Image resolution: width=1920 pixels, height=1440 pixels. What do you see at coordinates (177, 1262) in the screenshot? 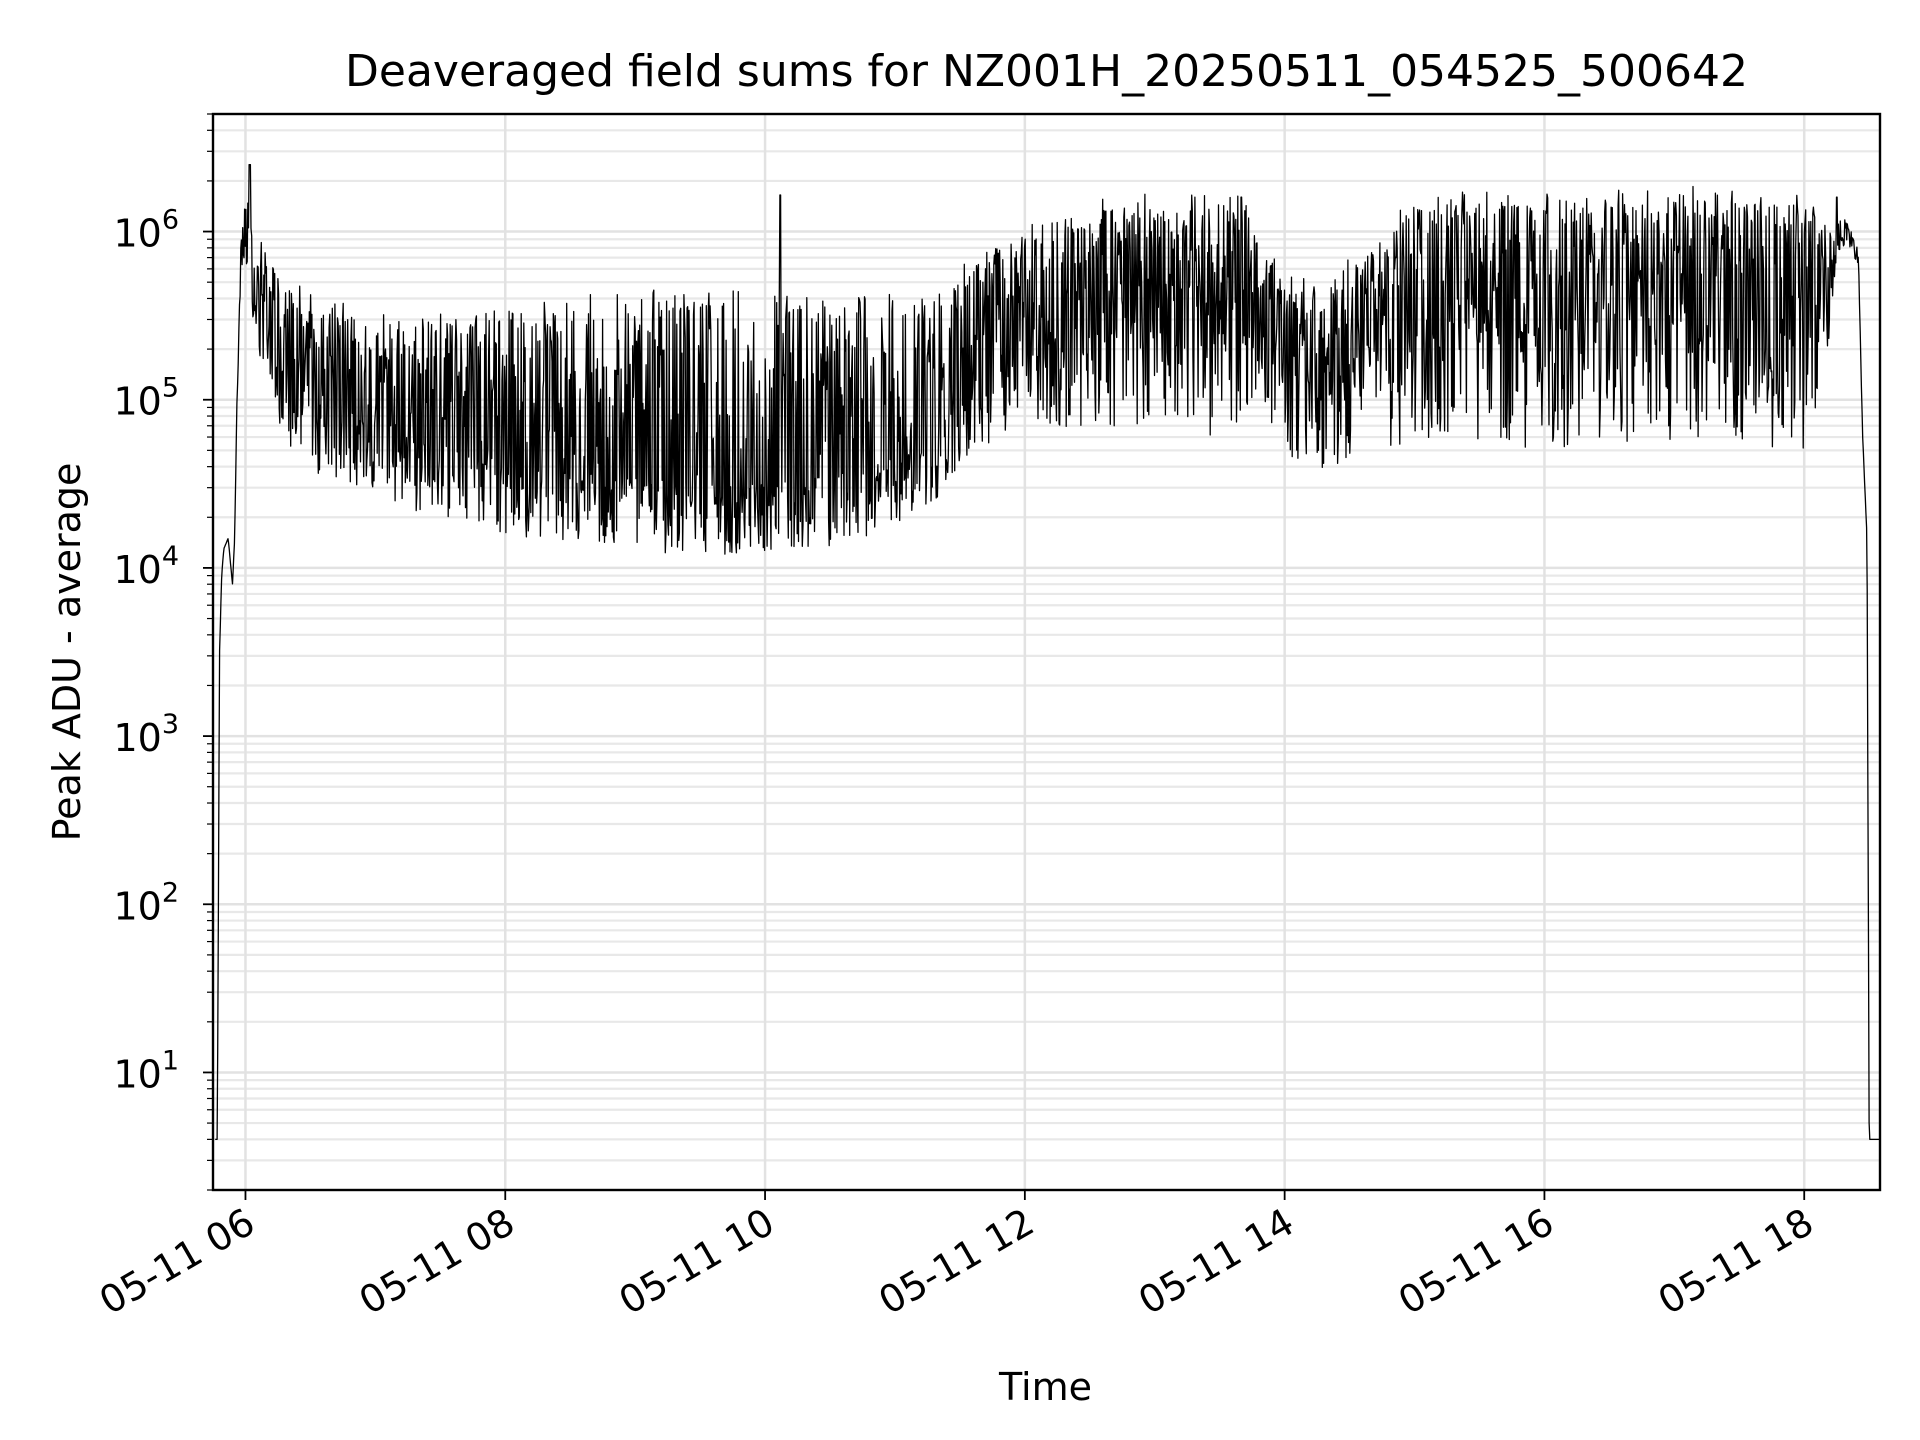
I see `x-tick-label: 05-11 06` at bounding box center [177, 1262].